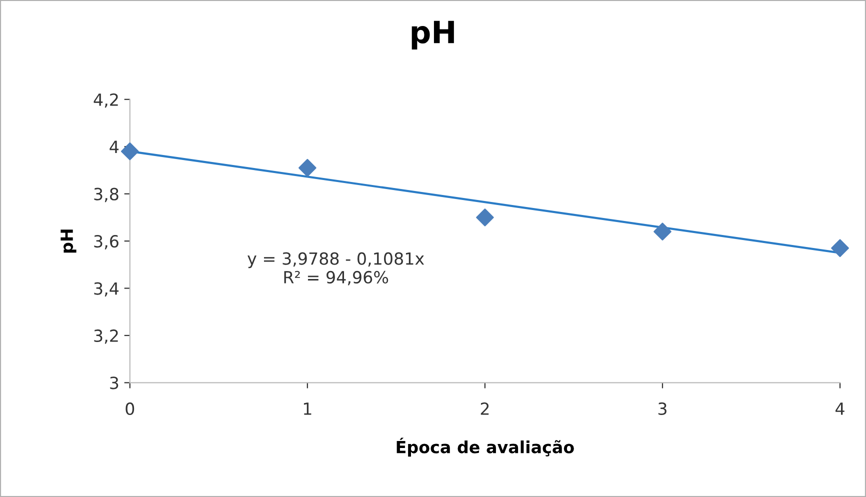  Describe the element at coordinates (336, 269) in the screenshot. I see `annotation: y = 3,9788 - 0,1081x R² = 94,96%` at that location.